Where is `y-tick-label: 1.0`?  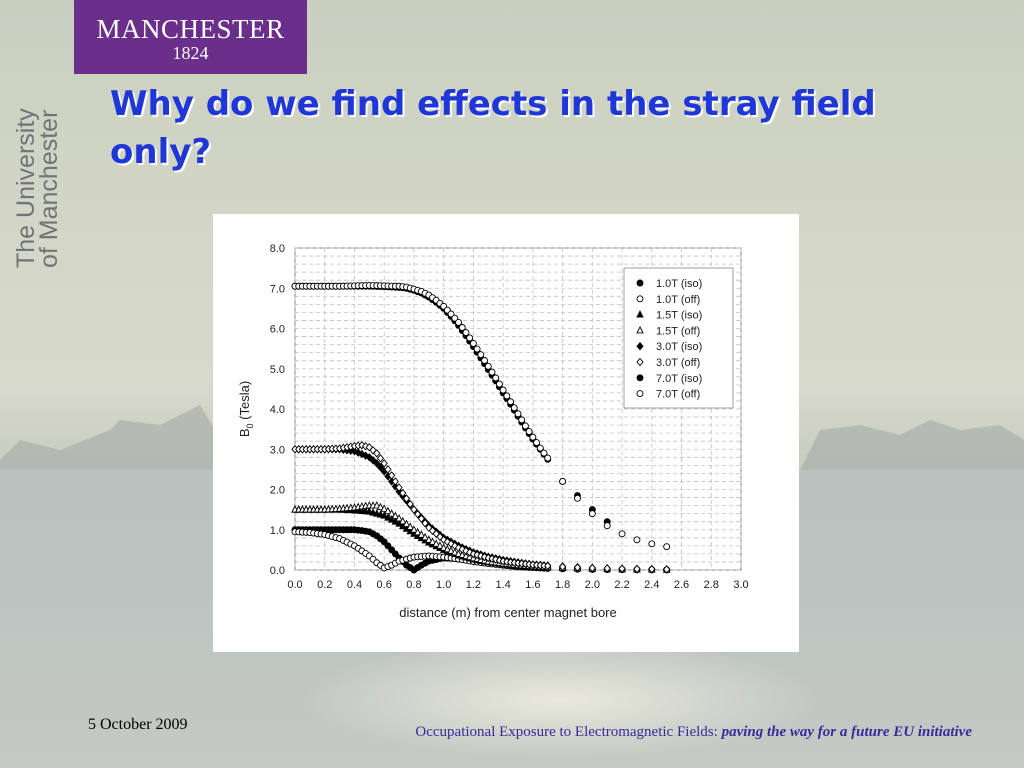 y-tick-label: 1.0 is located at coordinates (277, 531).